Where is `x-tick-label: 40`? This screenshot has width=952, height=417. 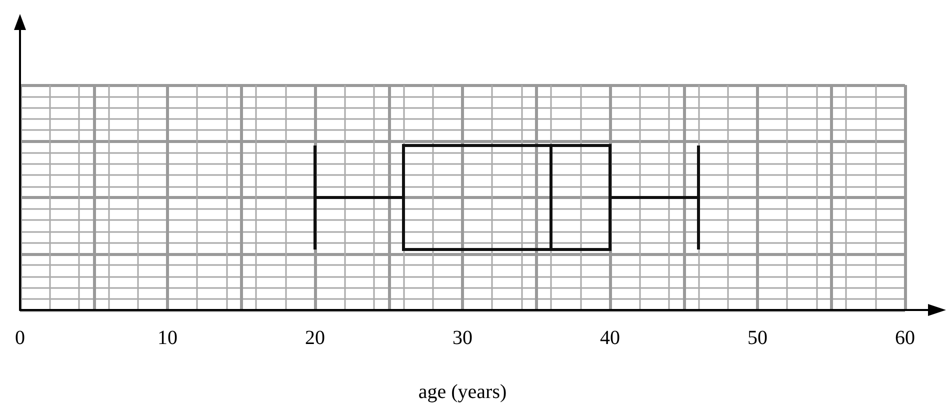 x-tick-label: 40 is located at coordinates (610, 338).